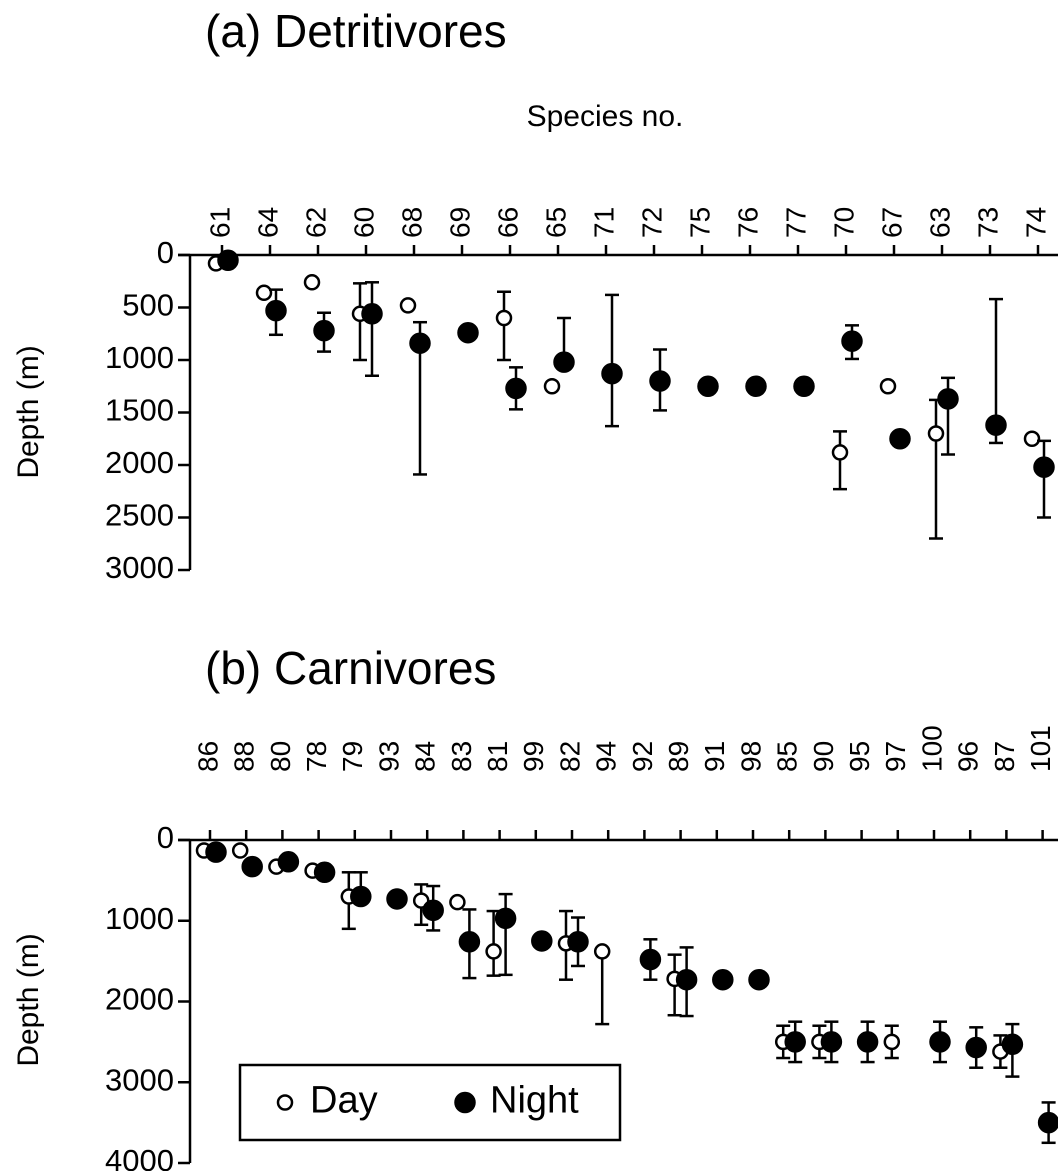  Describe the element at coordinates (356, 31) in the screenshot. I see `chart-title: (a) Detritivores` at that location.